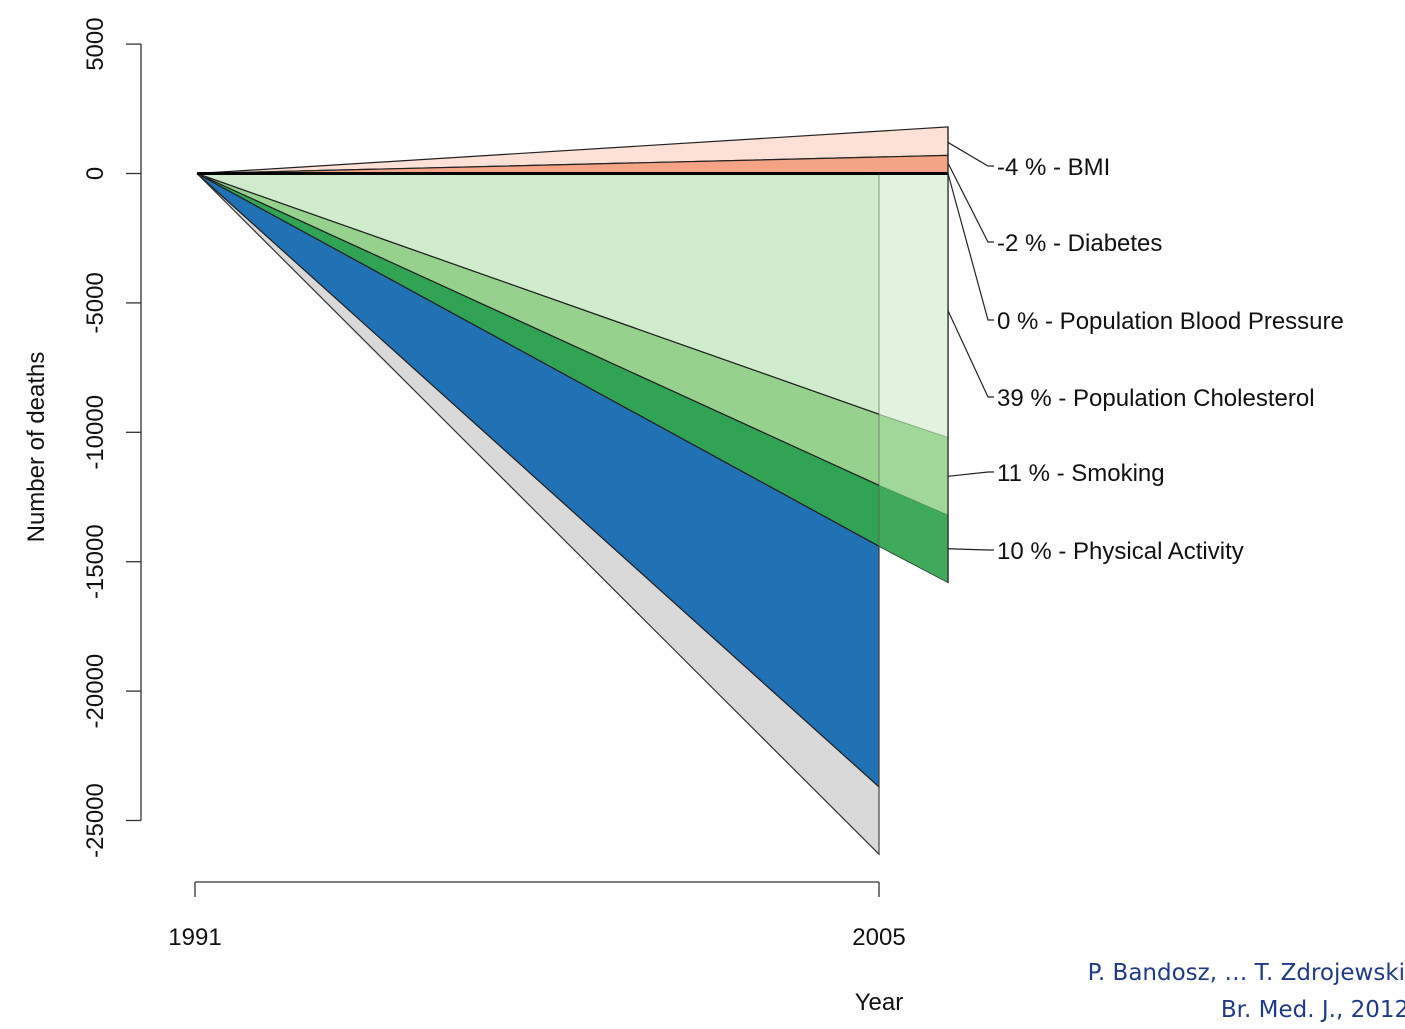 This screenshot has width=1405, height=1029. I want to click on y-tick-label: -15000, so click(95, 561).